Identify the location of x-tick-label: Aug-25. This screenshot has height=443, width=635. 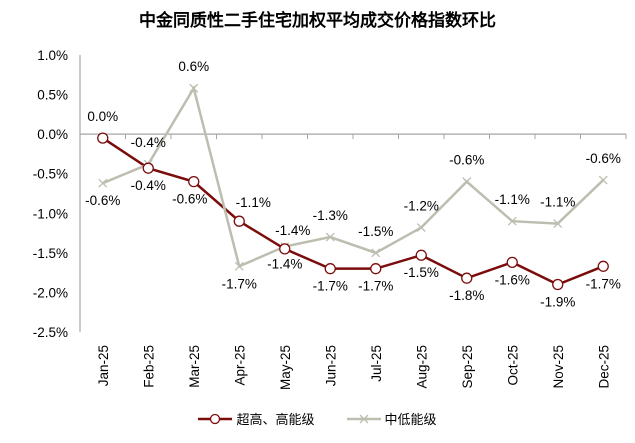
(421, 367).